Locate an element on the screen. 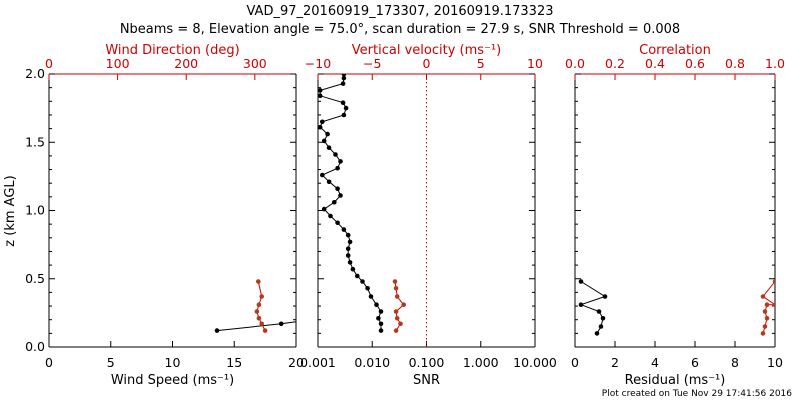 The height and width of the screenshot is (400, 800). top-tick-label: 10 is located at coordinates (535, 63).